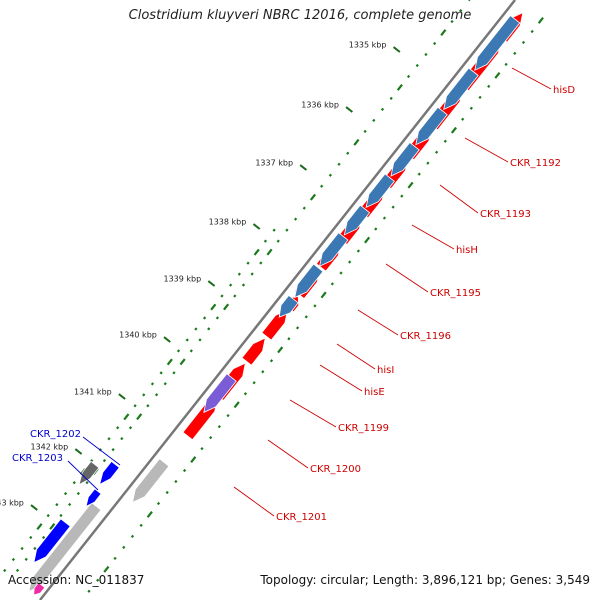 Image resolution: width=600 pixels, height=600 pixels. Describe the element at coordinates (301, 517) in the screenshot. I see `gene-label: CKR_1201` at that location.